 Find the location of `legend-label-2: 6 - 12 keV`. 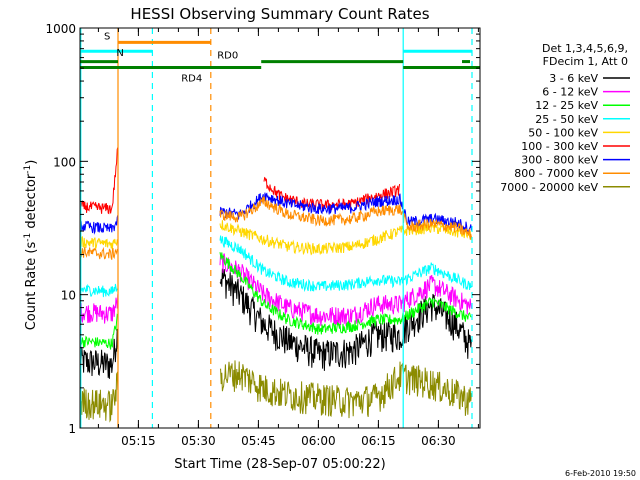

legend-label-2: 6 - 12 keV is located at coordinates (570, 92).